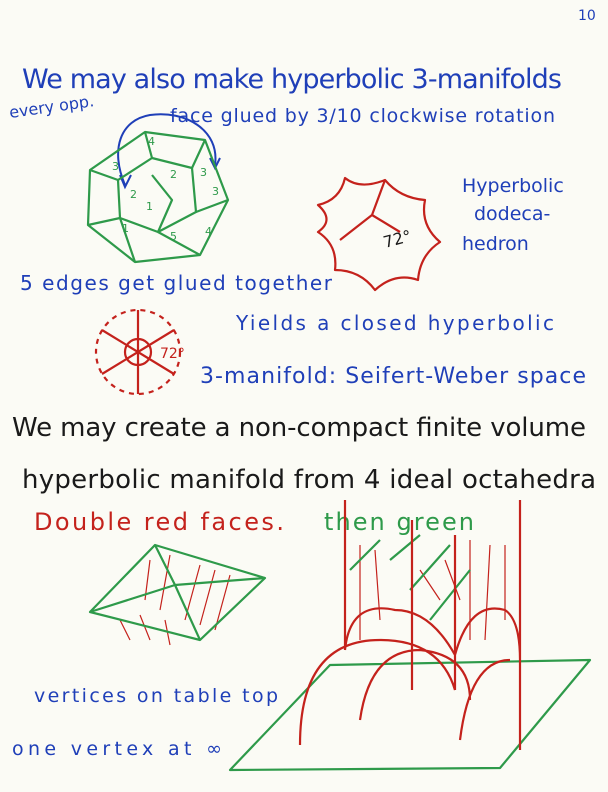 Image resolution: width=608 pixels, height=792 pixels. What do you see at coordinates (394, 323) in the screenshot?
I see `text-line: Yields a closed hyperbolic` at bounding box center [394, 323].